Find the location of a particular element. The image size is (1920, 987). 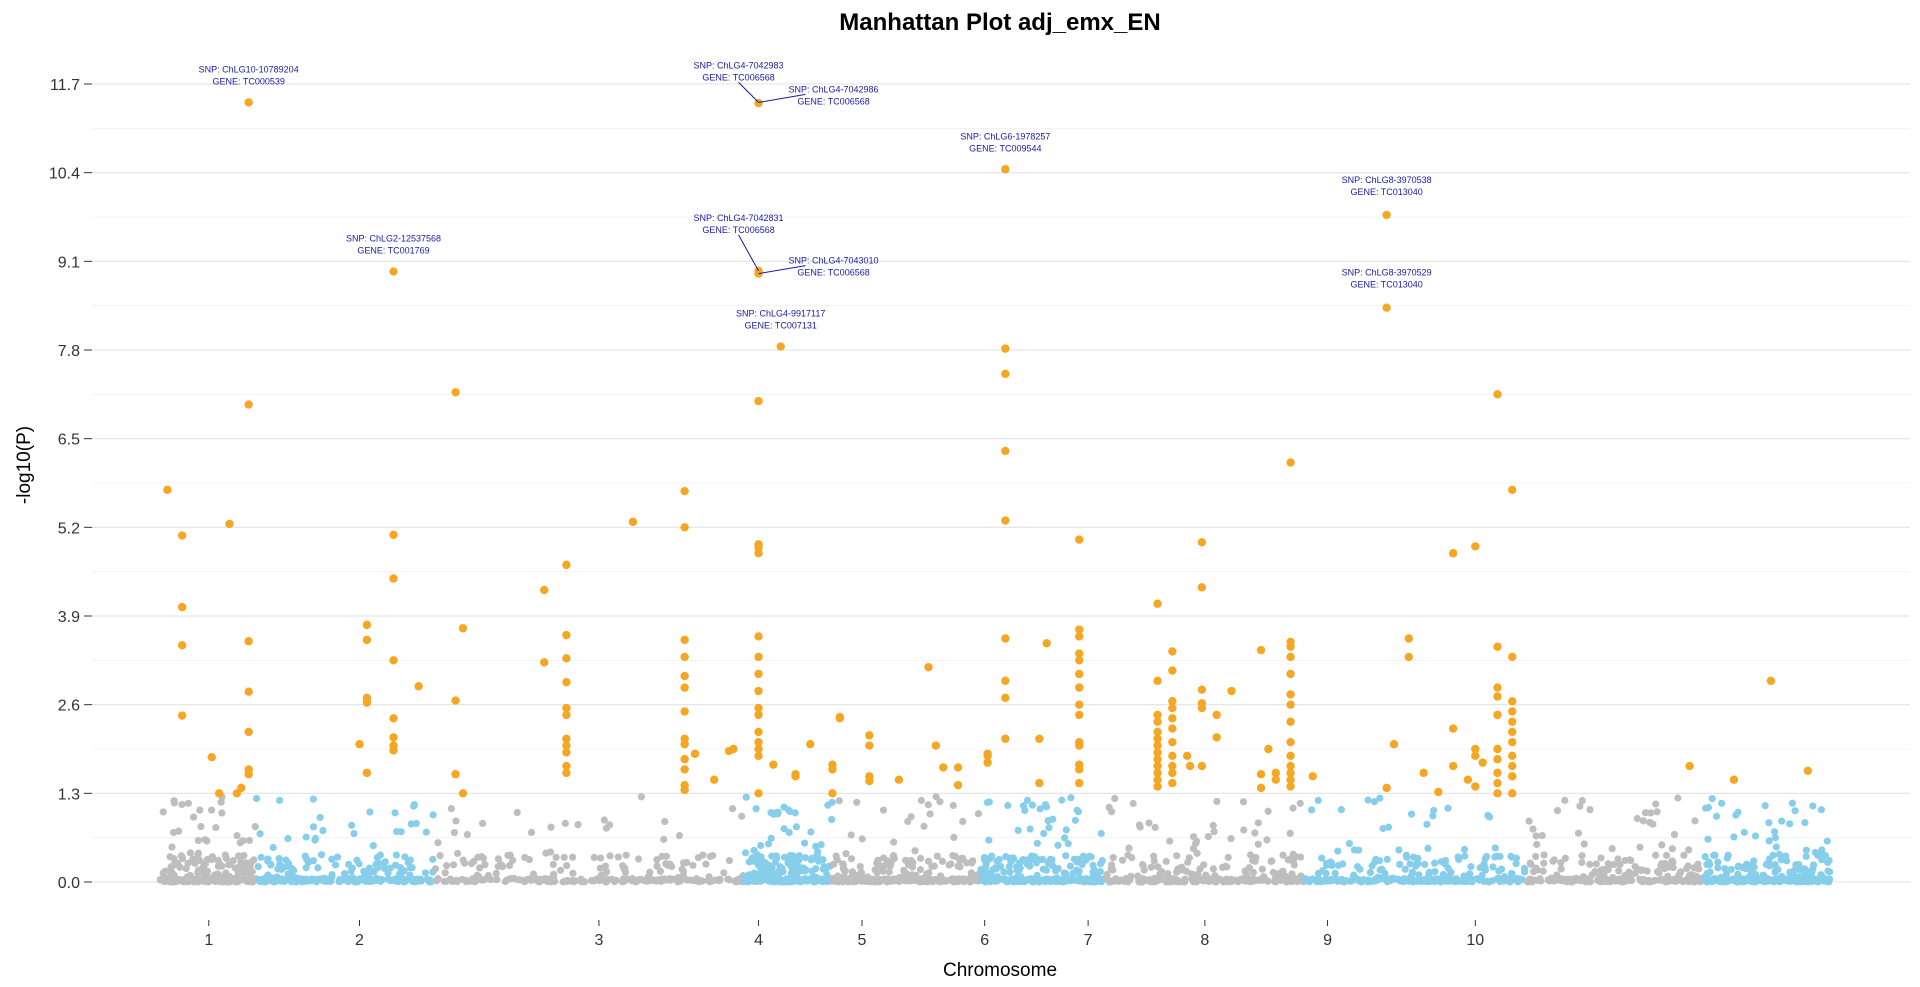

annotation-snp: SNP: ChLG10-10789204 is located at coordinates (249, 69).